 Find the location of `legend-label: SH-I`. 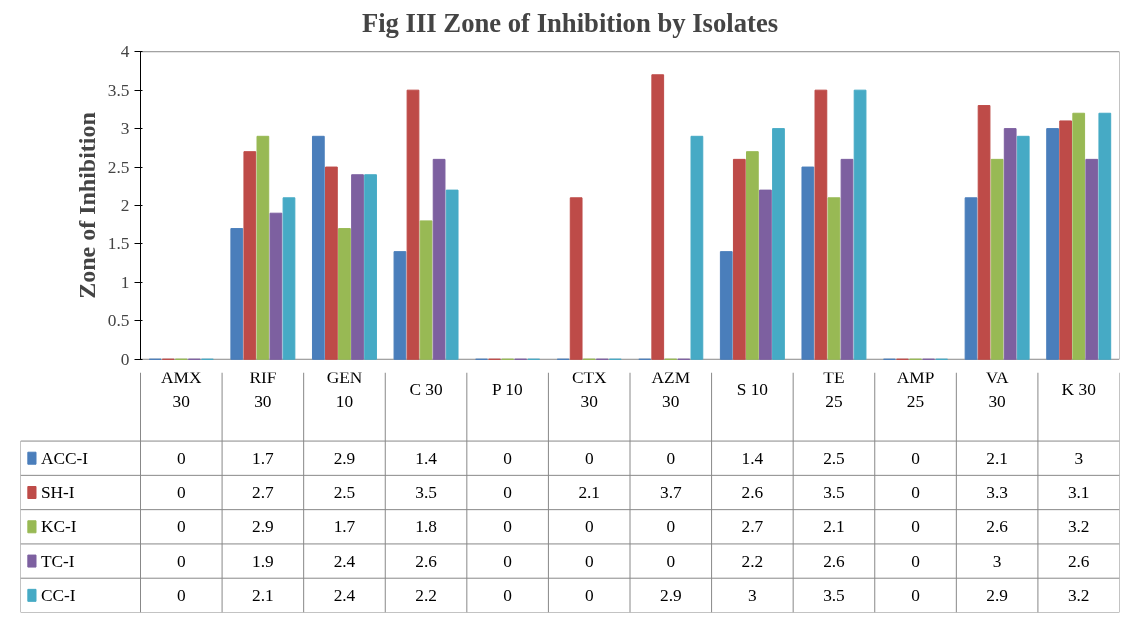

legend-label: SH-I is located at coordinates (57, 492).